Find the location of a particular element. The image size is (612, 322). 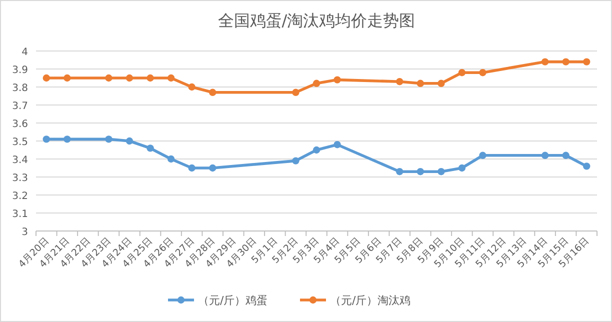

y-tick-label: 3.7 is located at coordinates (20, 106).